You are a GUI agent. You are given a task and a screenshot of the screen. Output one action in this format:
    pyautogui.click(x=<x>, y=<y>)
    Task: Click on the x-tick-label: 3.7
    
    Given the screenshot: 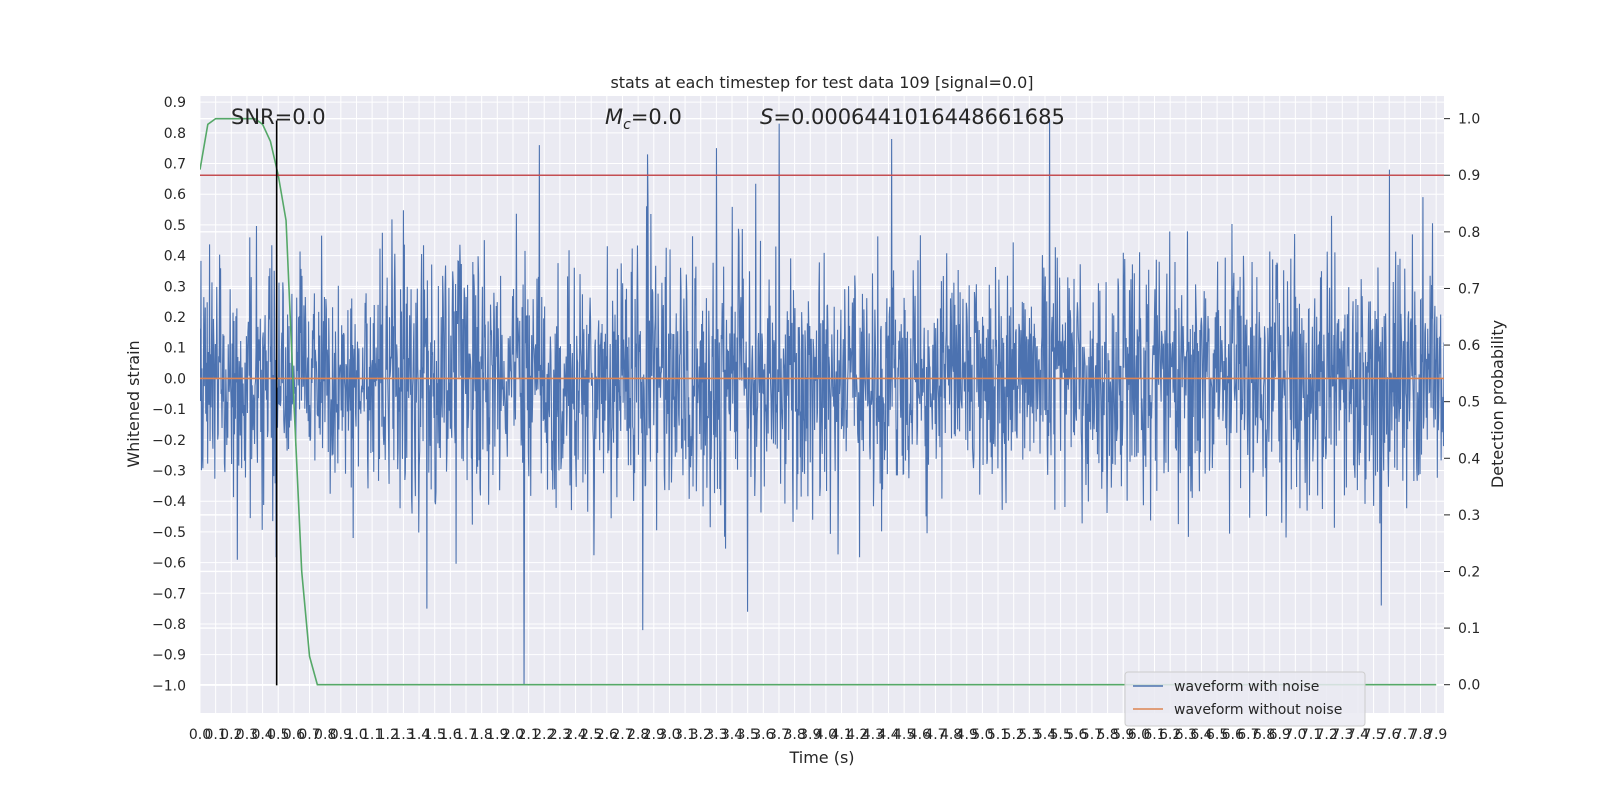 What is the action you would take?
    pyautogui.click(x=779, y=735)
    